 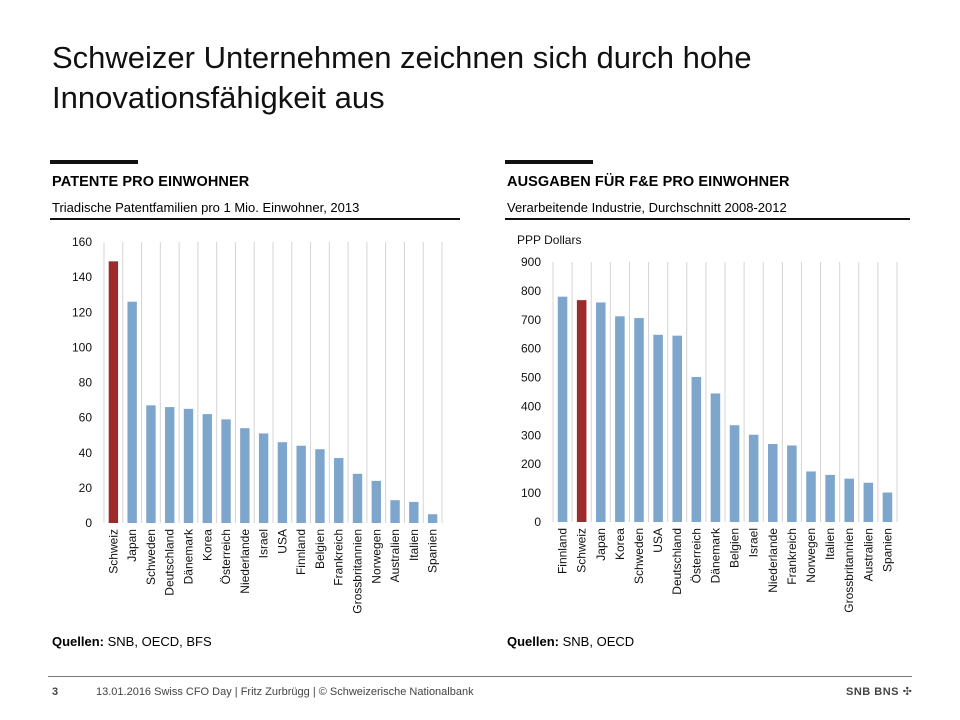 I want to click on page-number: 3, so click(x=55, y=692).